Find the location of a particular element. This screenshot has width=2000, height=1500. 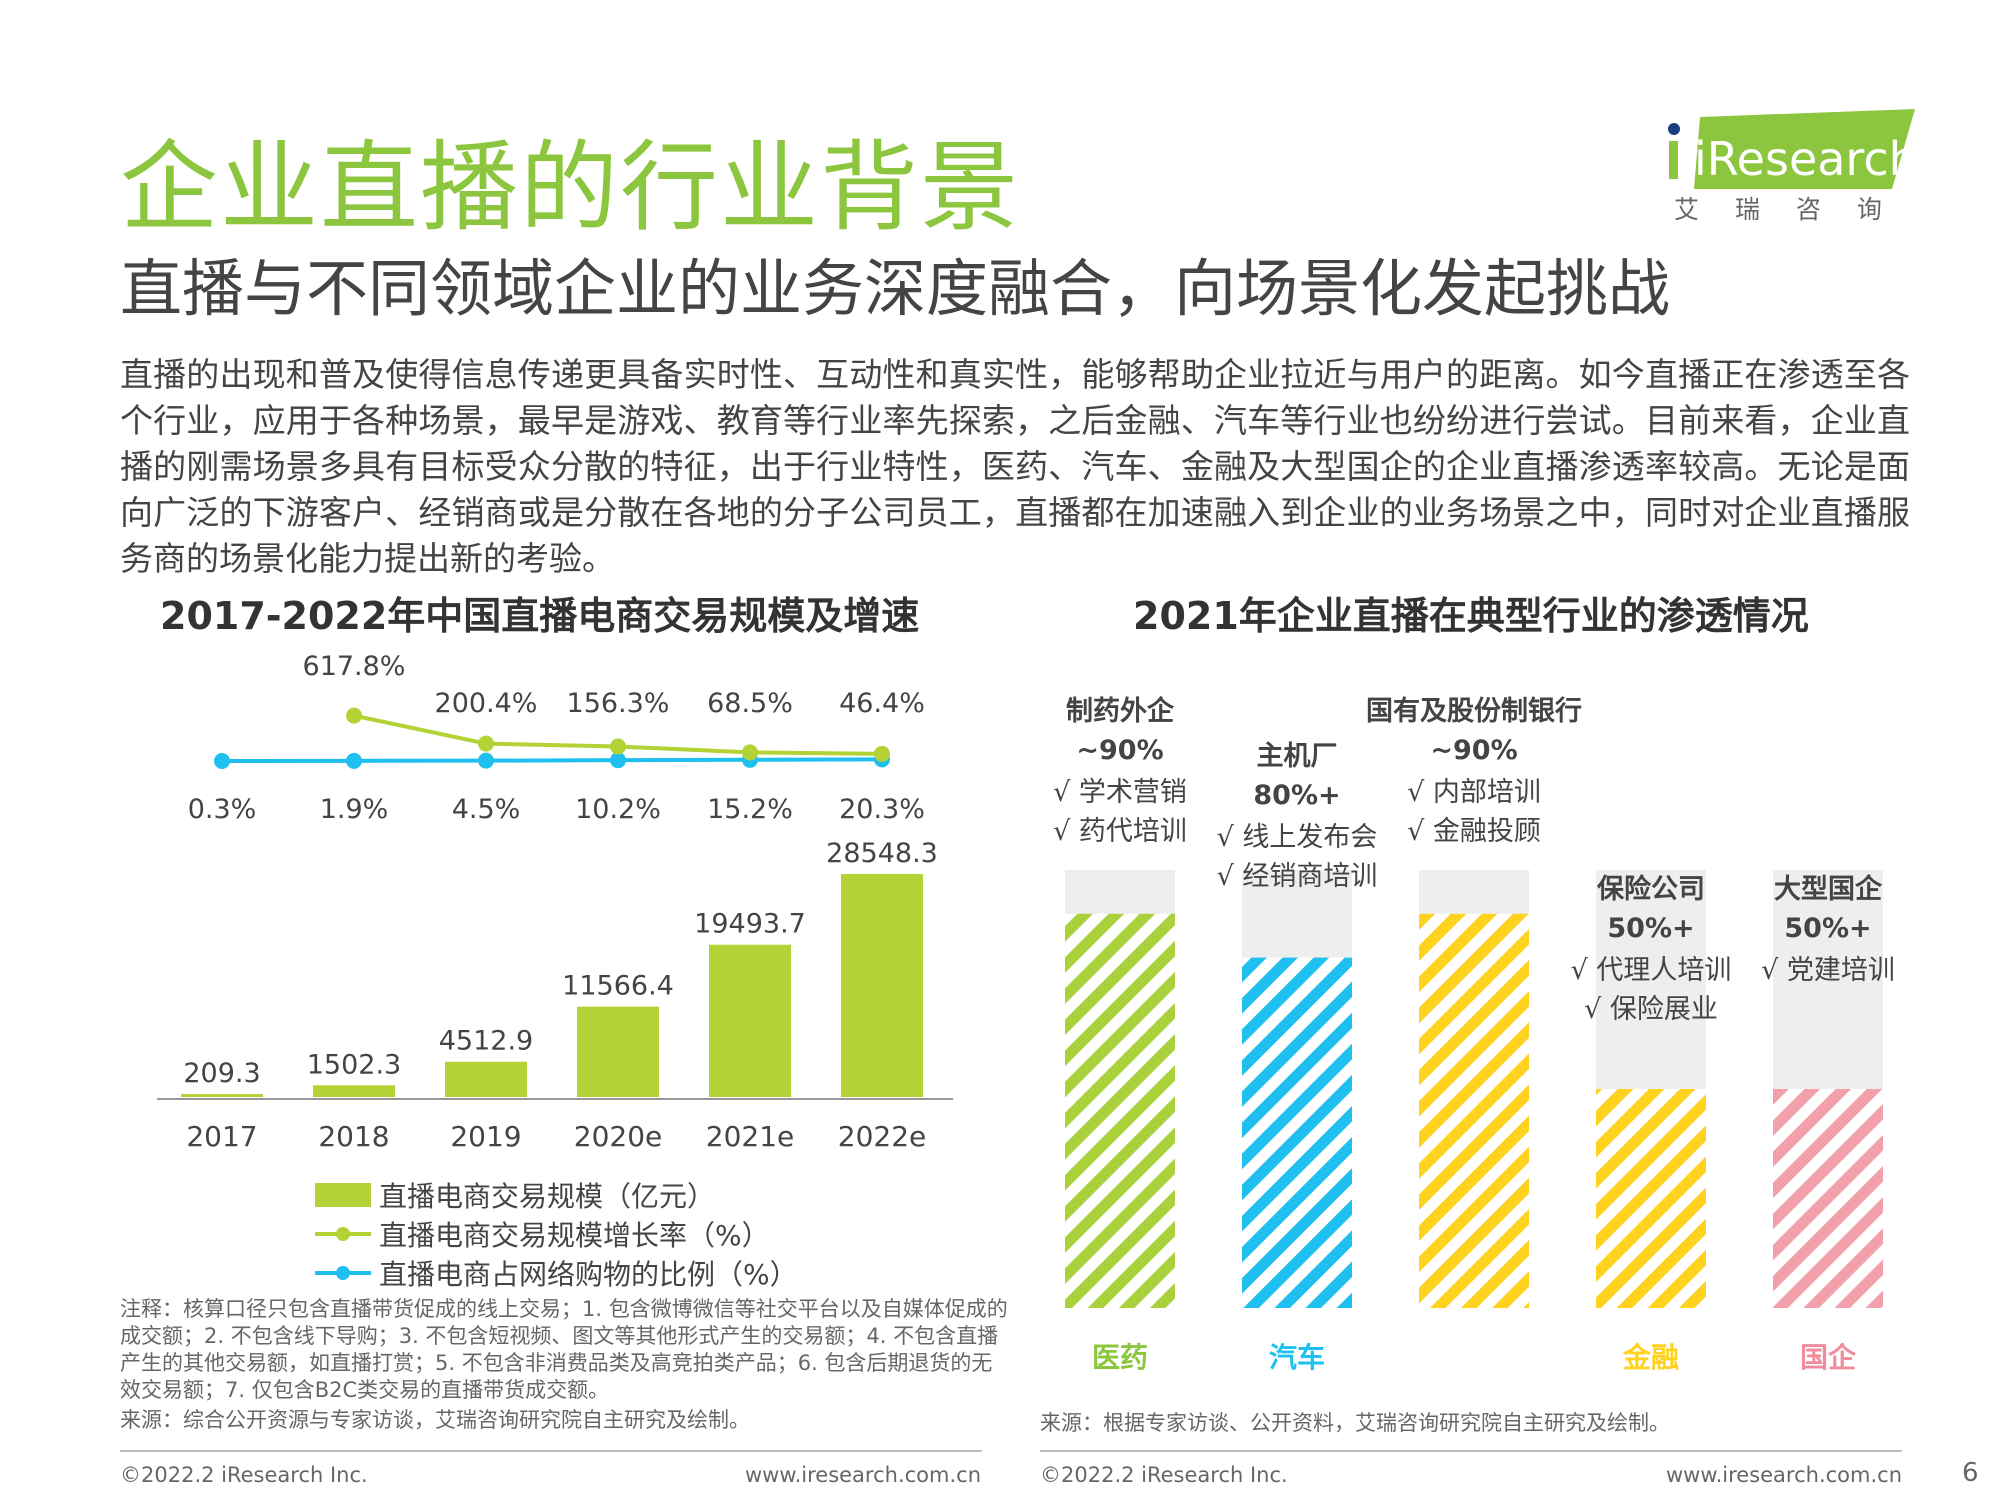

legend-swatch-growth-line is located at coordinates (343, 1234).